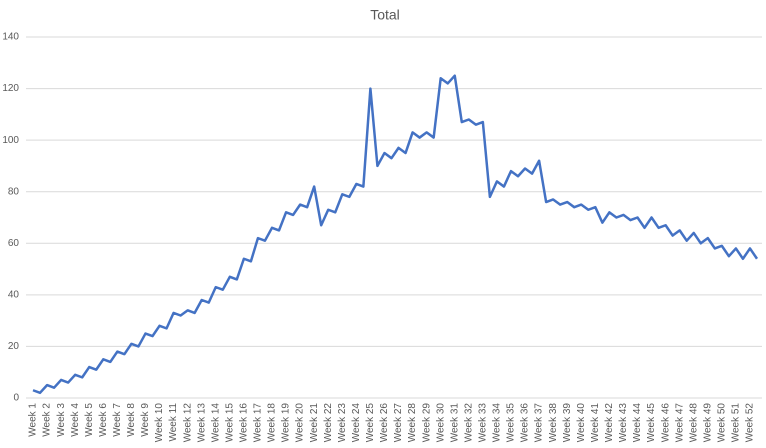 This screenshot has width=766, height=448. I want to click on x-tick-label: Week 6, so click(103, 420).